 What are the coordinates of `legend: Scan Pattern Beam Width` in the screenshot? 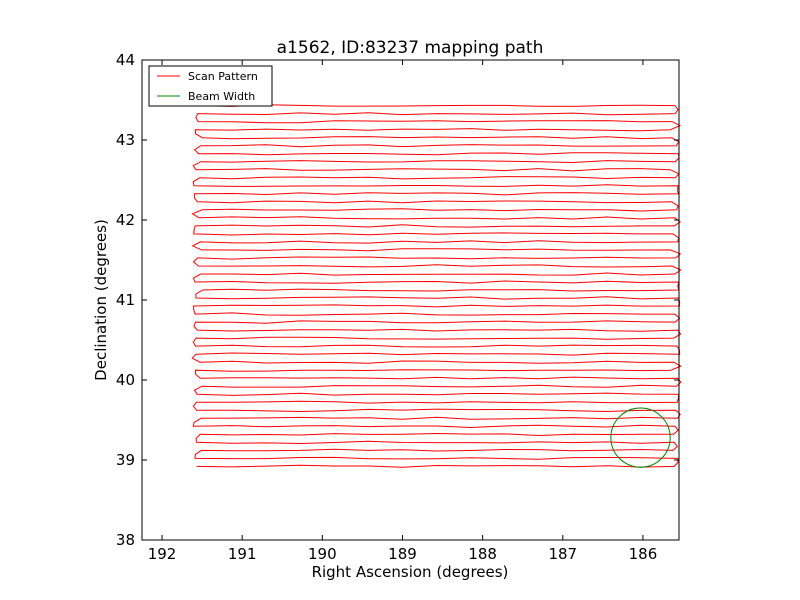 It's located at (210, 86).